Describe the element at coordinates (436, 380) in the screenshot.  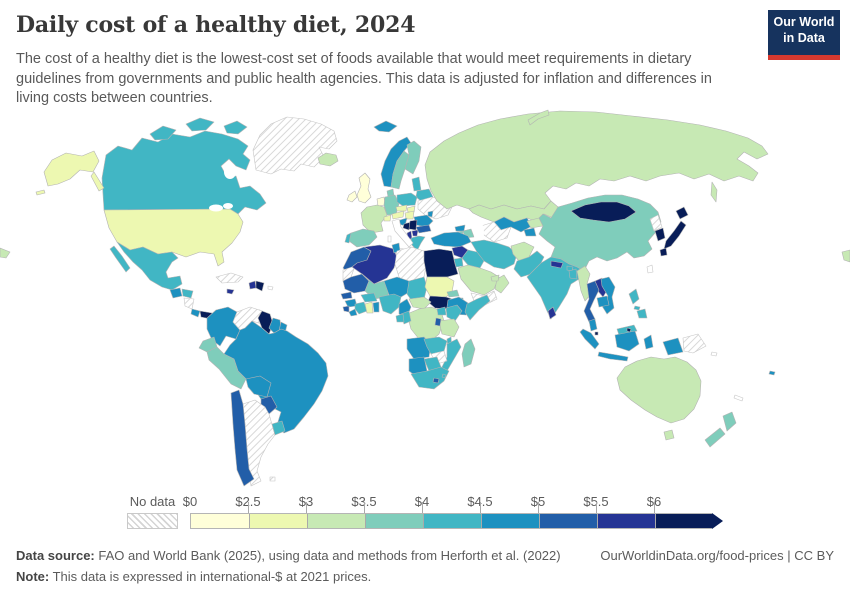
I see `country-lesotho` at that location.